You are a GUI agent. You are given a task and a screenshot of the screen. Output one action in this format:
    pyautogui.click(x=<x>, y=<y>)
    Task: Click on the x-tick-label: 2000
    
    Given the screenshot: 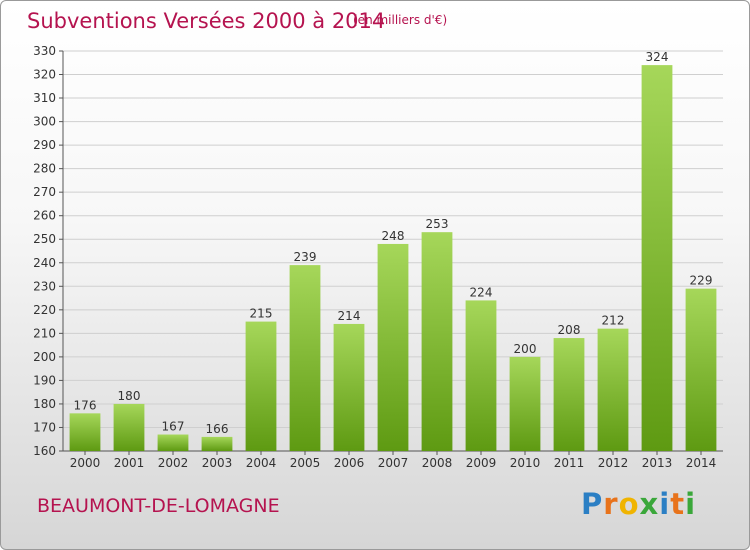 What is the action you would take?
    pyautogui.click(x=85, y=463)
    